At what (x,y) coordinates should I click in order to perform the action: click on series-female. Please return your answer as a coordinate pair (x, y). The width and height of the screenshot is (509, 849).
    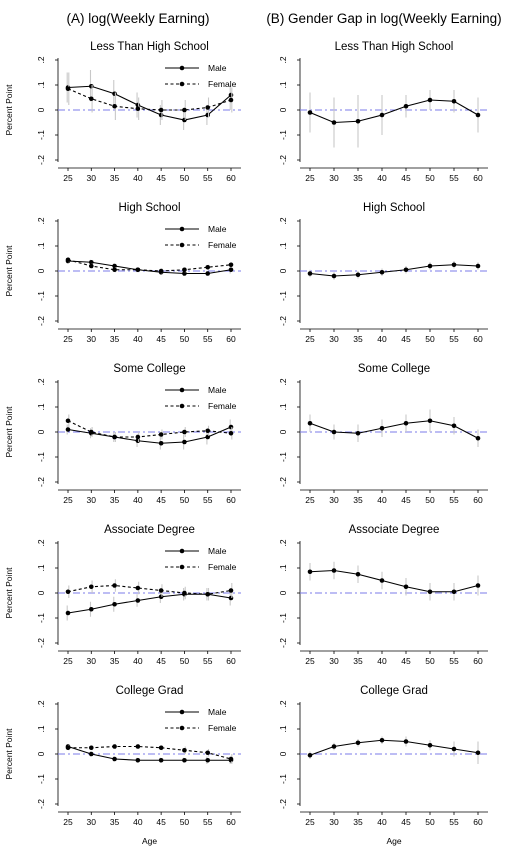
    Looking at the image, I should click on (149, 428).